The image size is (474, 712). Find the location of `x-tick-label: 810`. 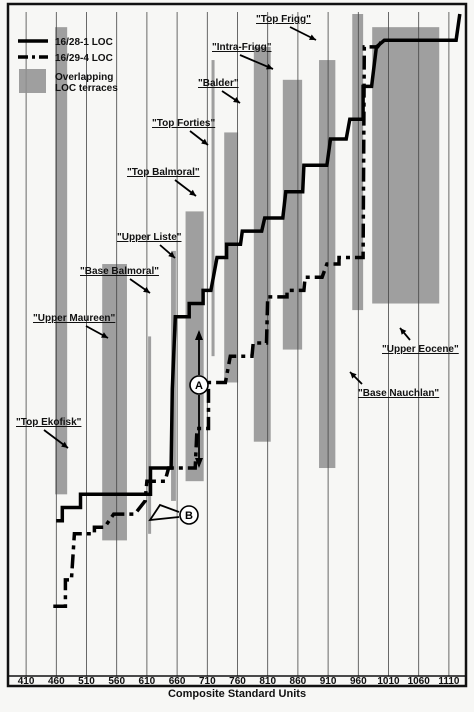

x-tick-label: 810 is located at coordinates (267, 681).